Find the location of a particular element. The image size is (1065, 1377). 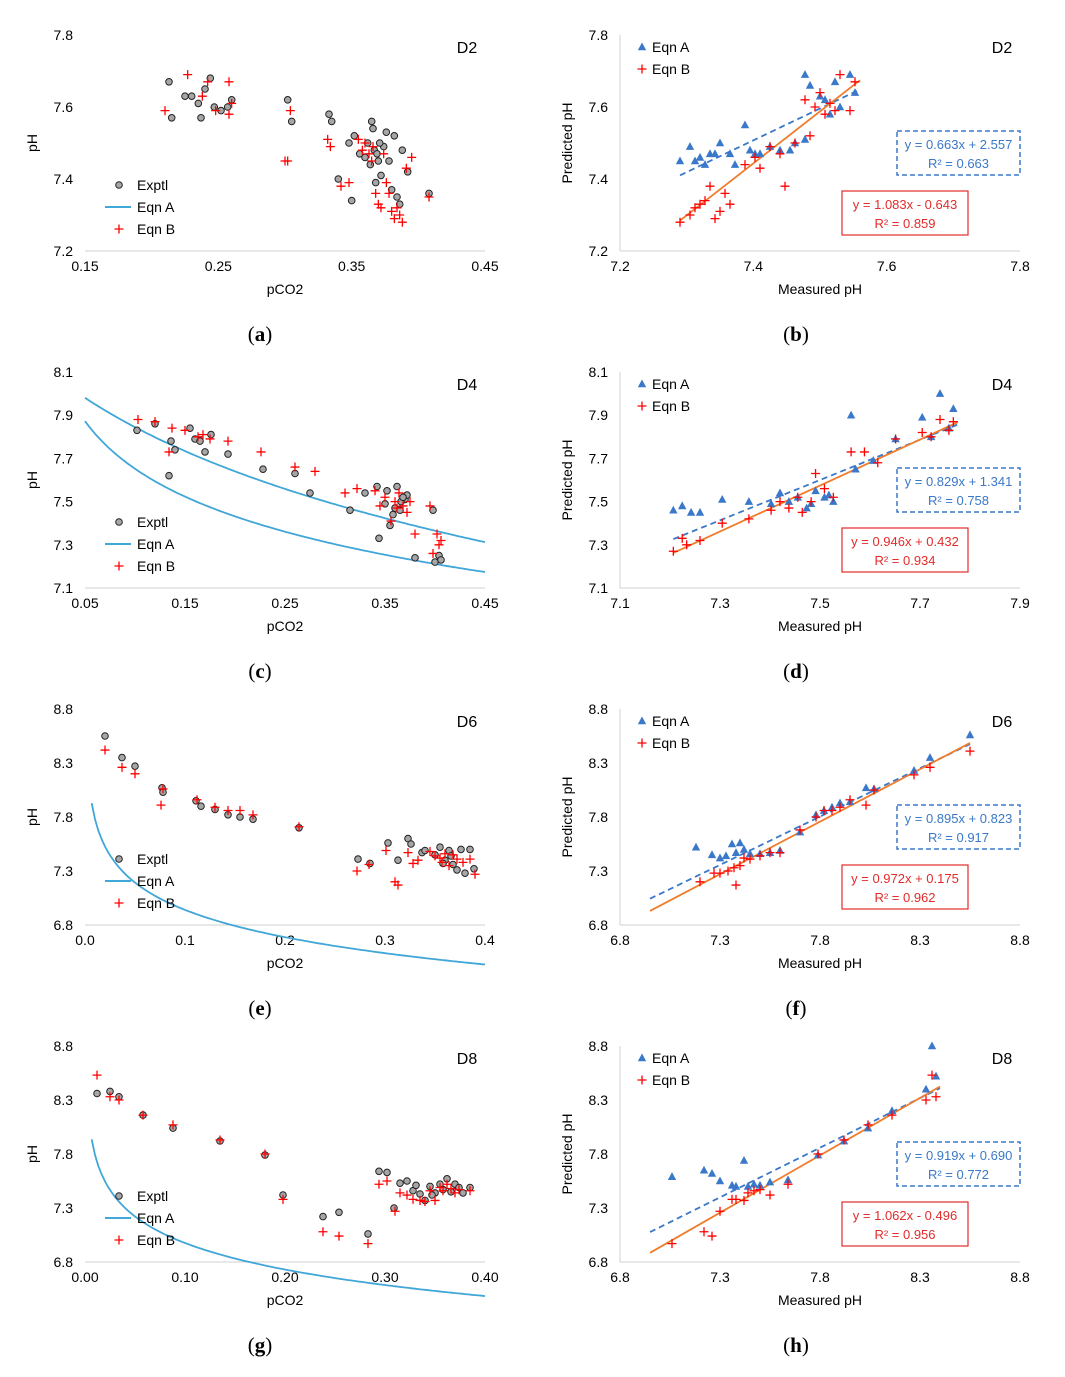

y-tick-label: 7.7 is located at coordinates (64, 458).